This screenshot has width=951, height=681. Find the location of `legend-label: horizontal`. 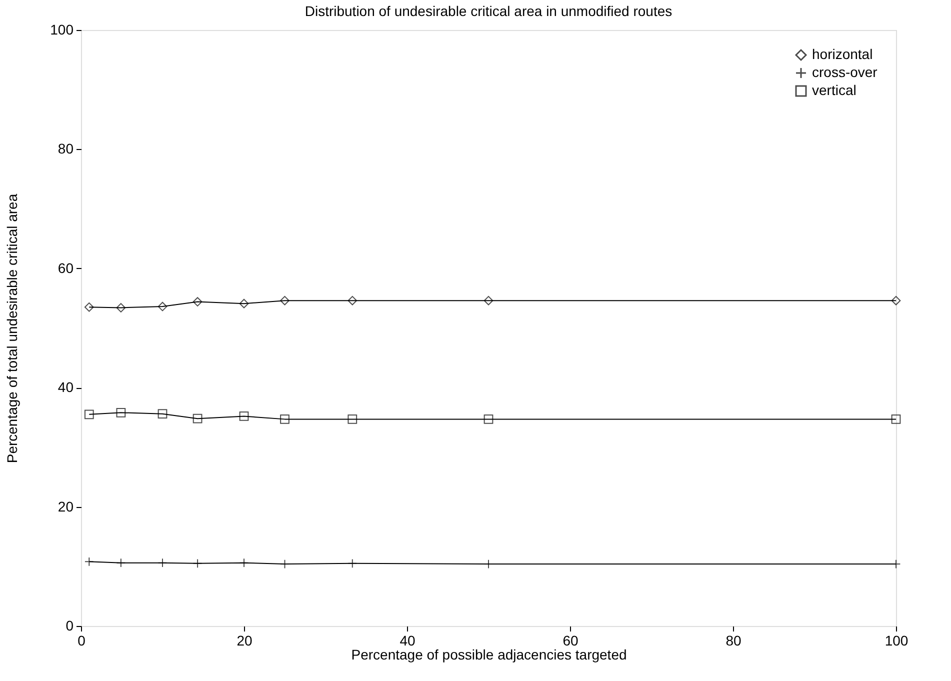

legend-label: horizontal is located at coordinates (842, 54).